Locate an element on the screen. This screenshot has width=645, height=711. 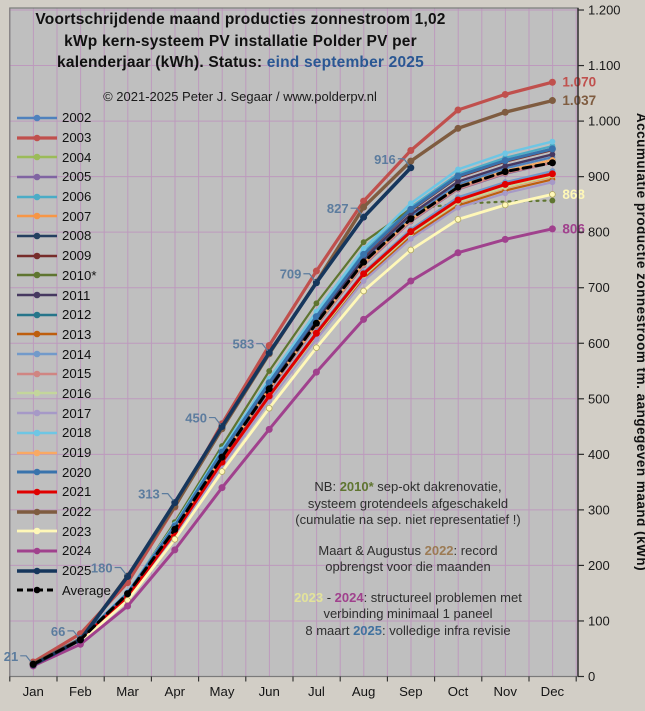
legend-item-2017: 2017 is located at coordinates (63, 413).